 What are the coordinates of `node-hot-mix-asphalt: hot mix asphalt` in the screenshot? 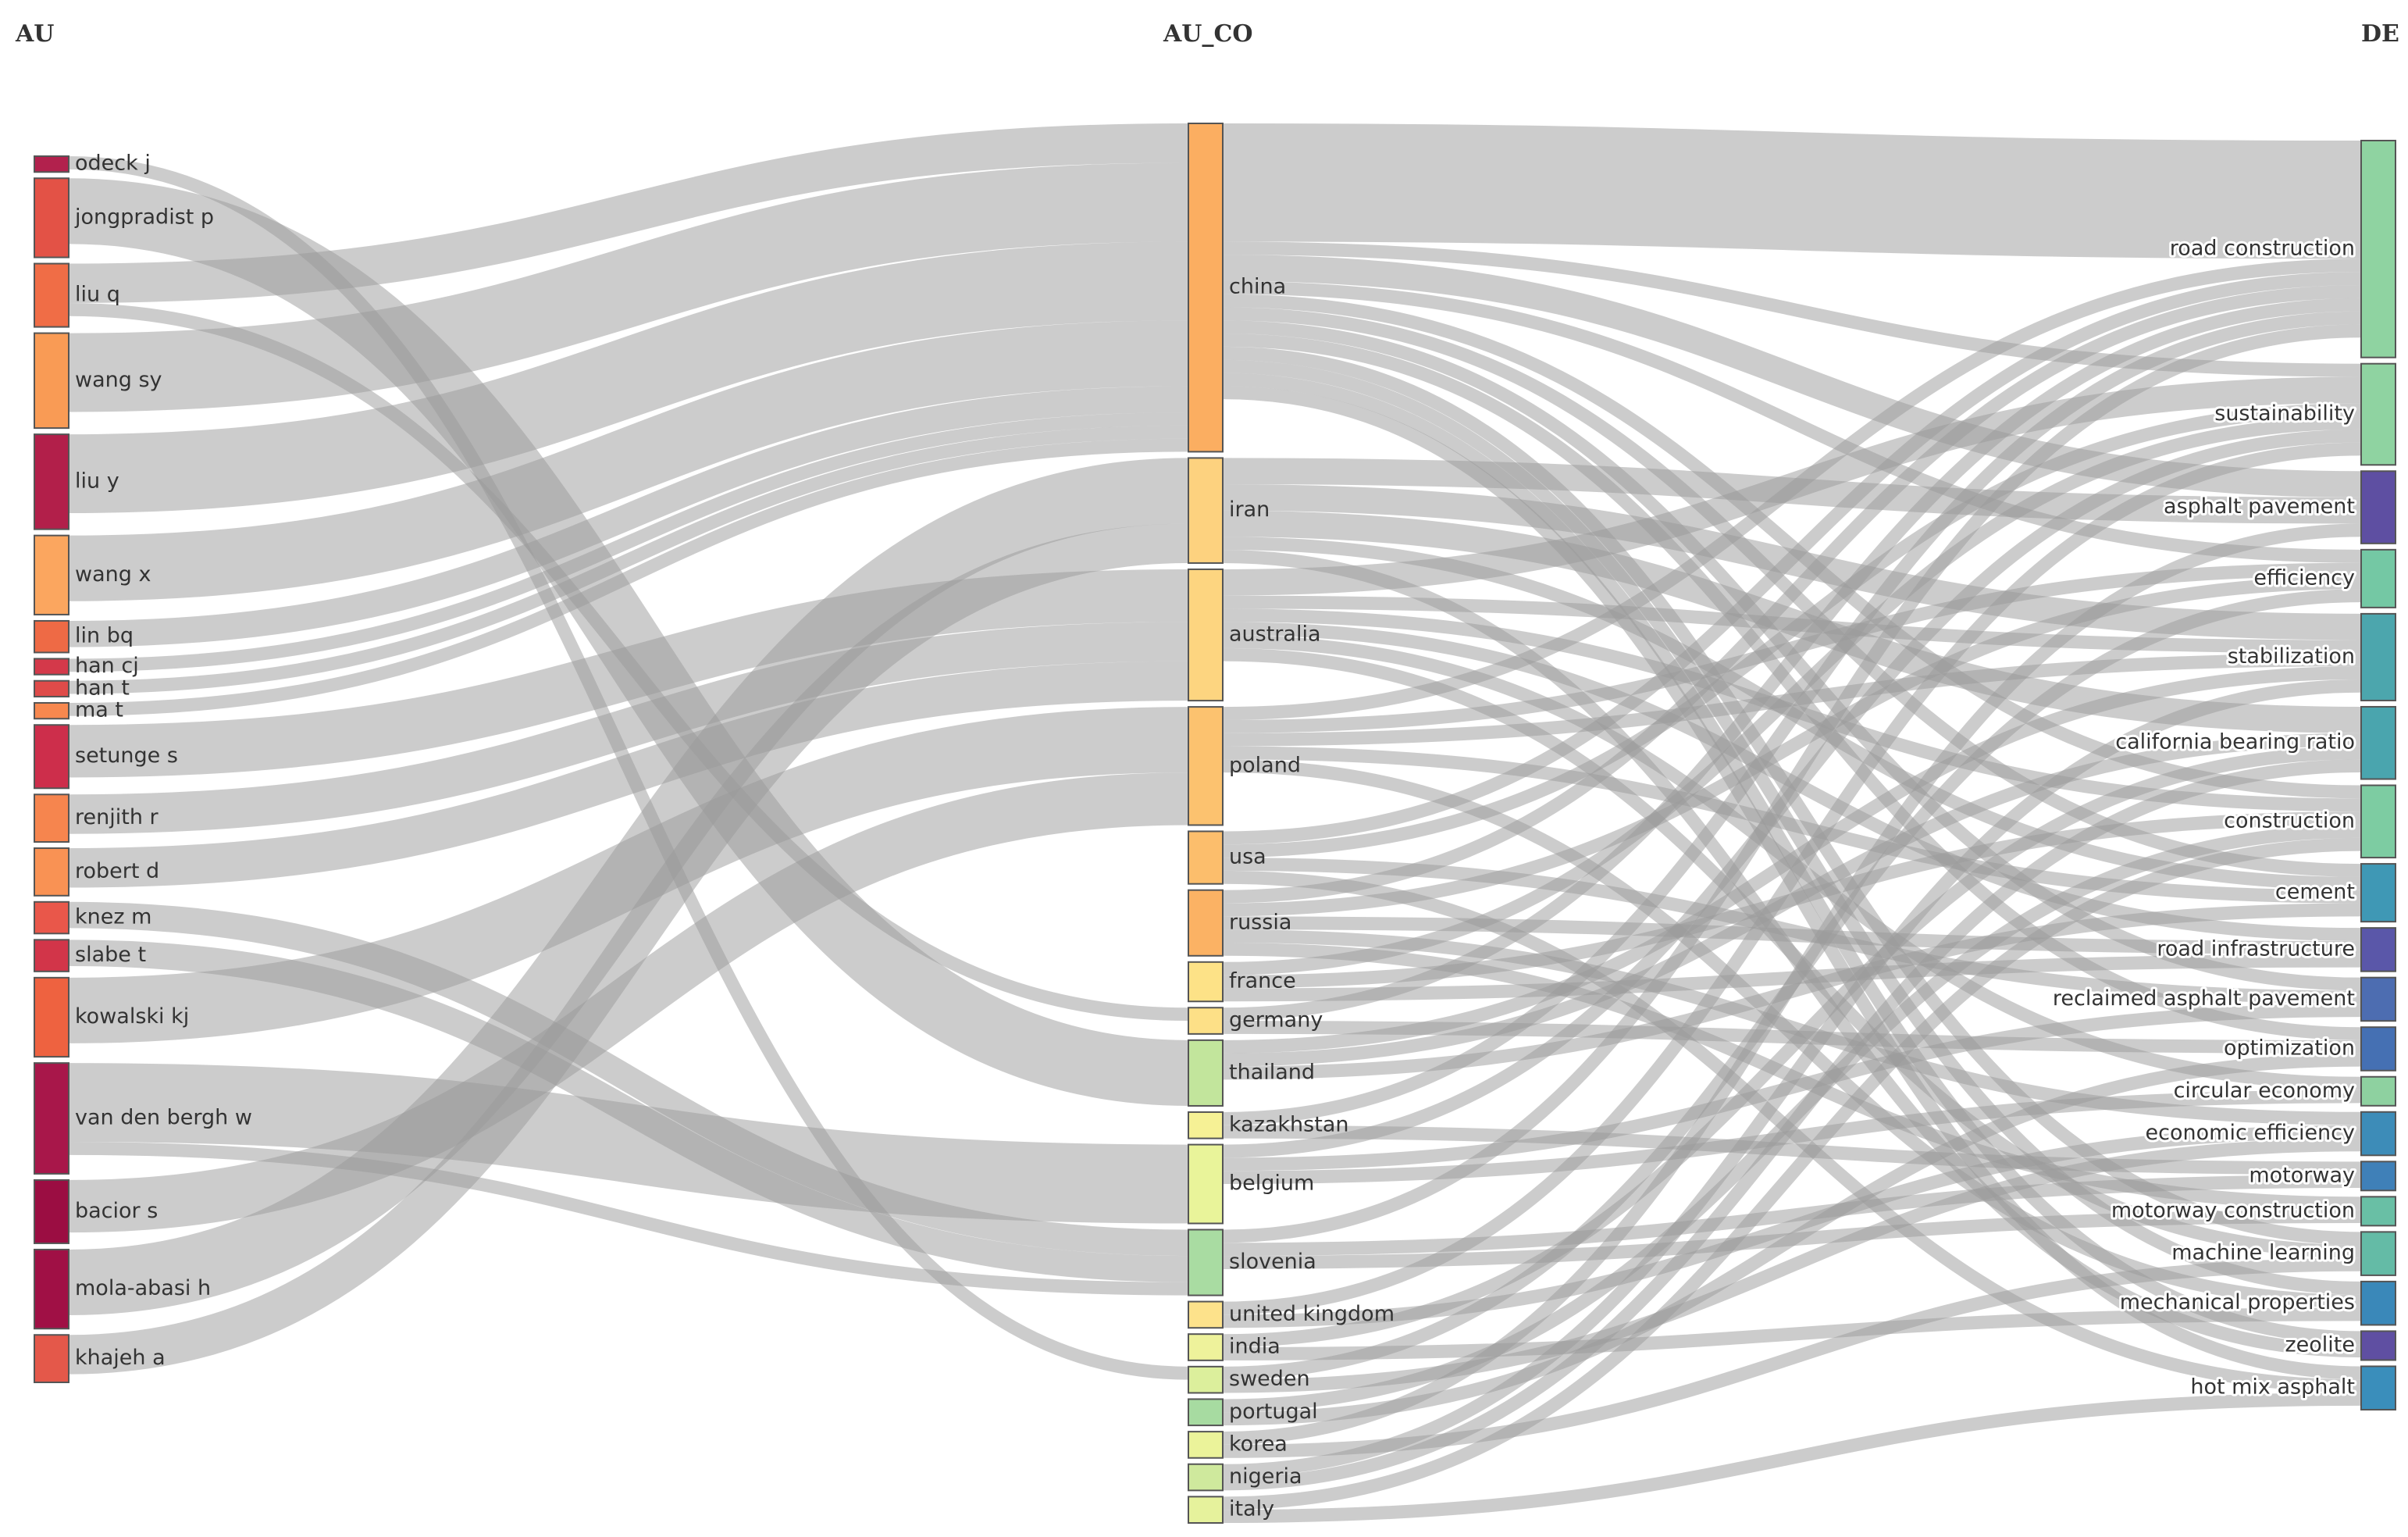 It's located at (2292, 1388).